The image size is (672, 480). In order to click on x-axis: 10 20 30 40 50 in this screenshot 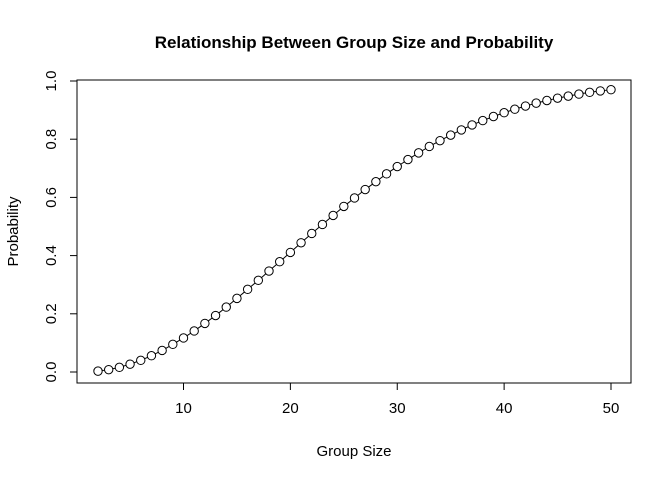, I will do `click(397, 399)`.